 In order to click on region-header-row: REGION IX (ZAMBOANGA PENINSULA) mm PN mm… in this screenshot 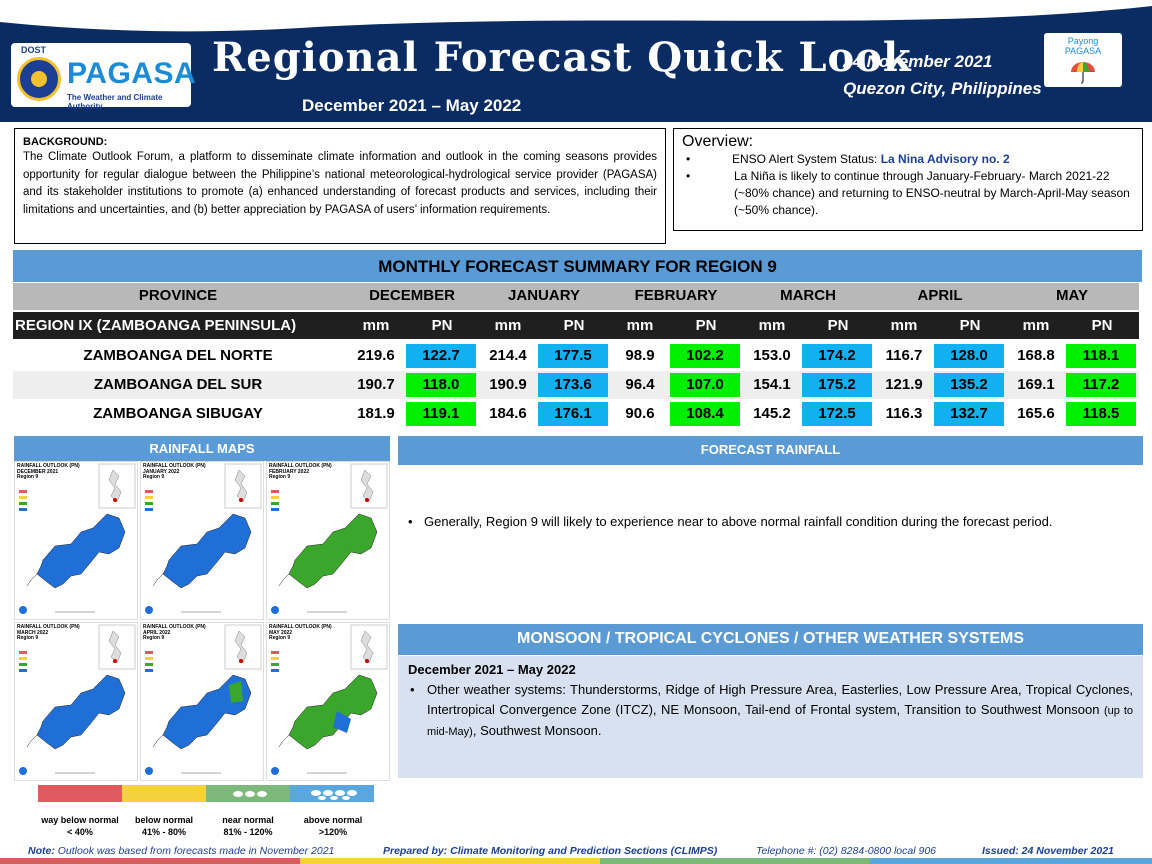, I will do `click(576, 325)`.